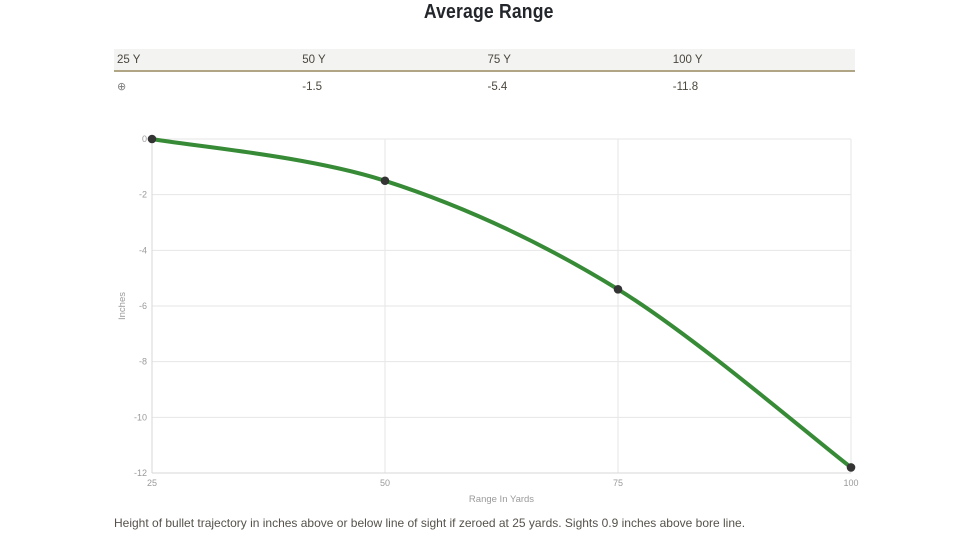 The height and width of the screenshot is (550, 978). I want to click on svg-text: 25, so click(152, 483).